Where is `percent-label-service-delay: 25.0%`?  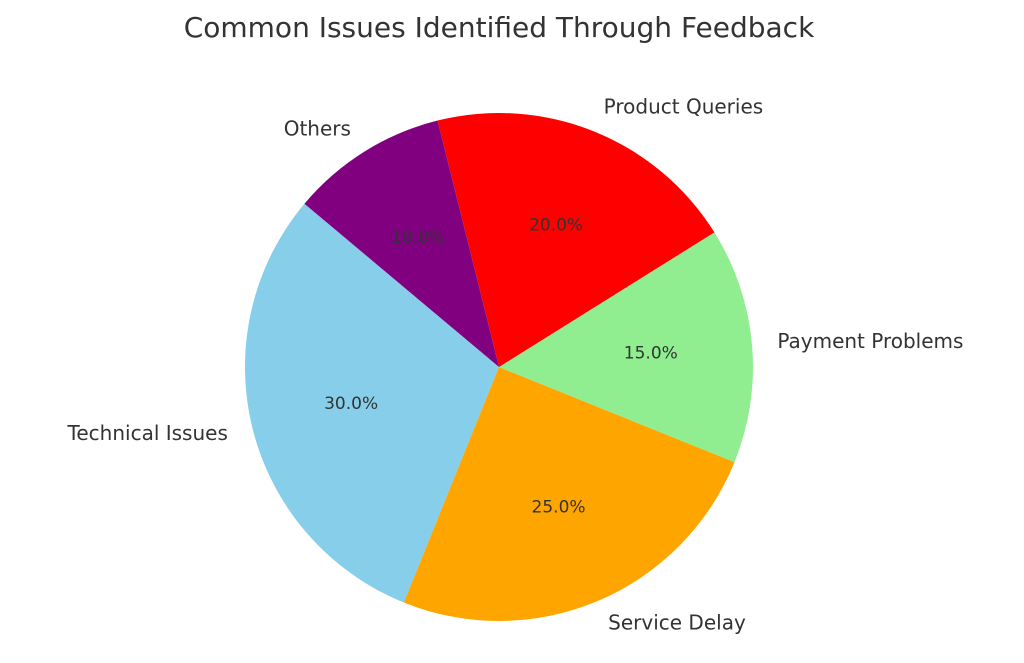
percent-label-service-delay: 25.0% is located at coordinates (559, 507).